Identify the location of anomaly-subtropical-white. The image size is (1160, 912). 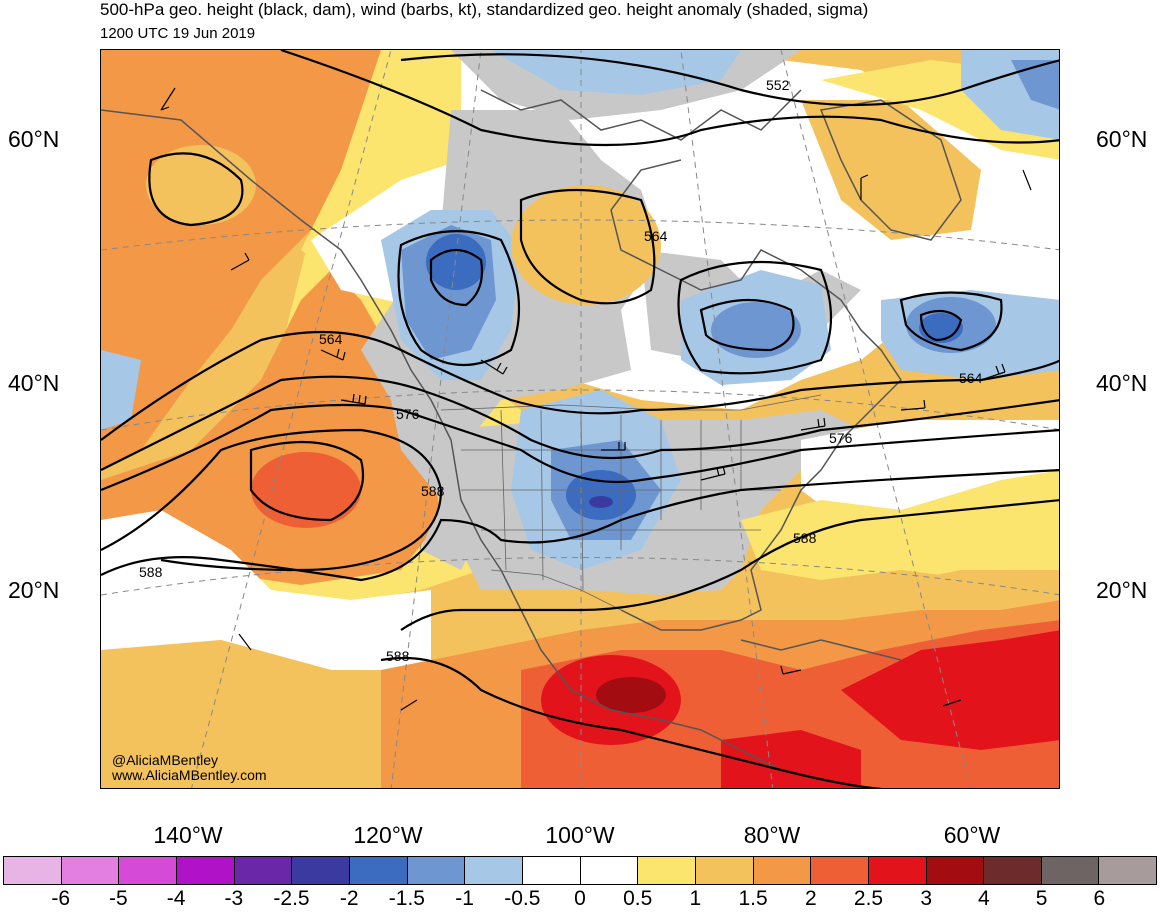
(266, 590).